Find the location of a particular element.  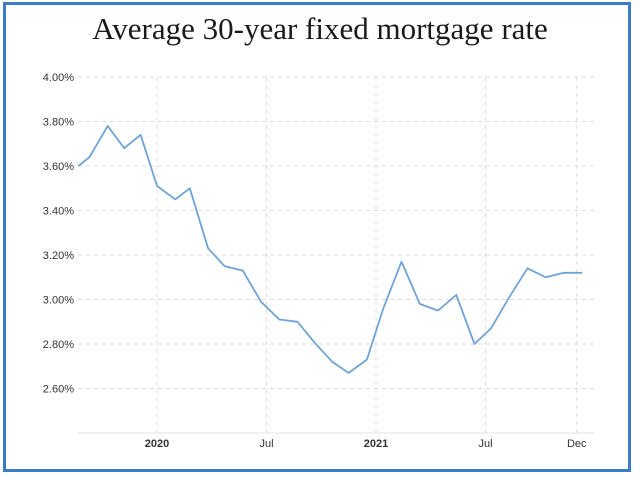

y-tick-label: 3.20% is located at coordinates (58, 256).